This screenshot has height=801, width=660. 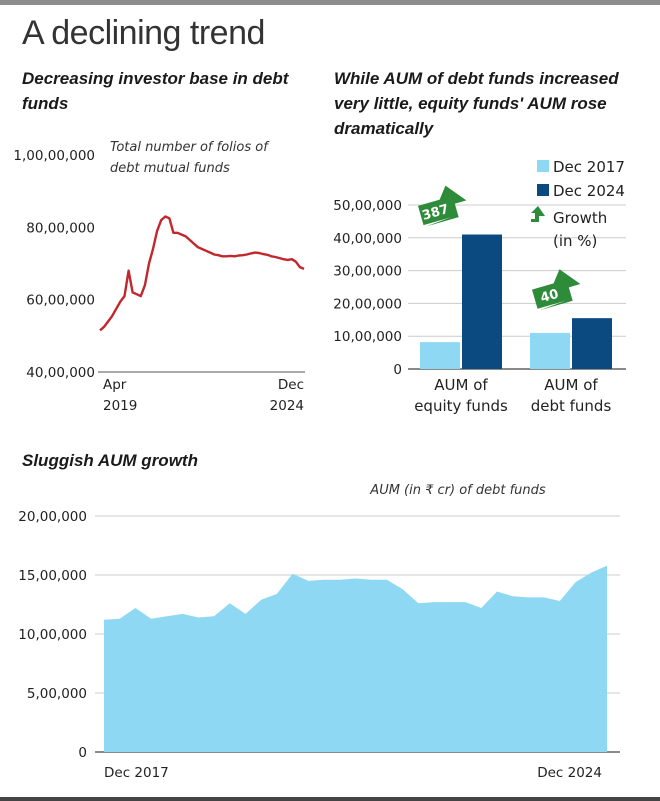 What do you see at coordinates (367, 272) in the screenshot?
I see `bar-y-tick-label: 30,00,000` at bounding box center [367, 272].